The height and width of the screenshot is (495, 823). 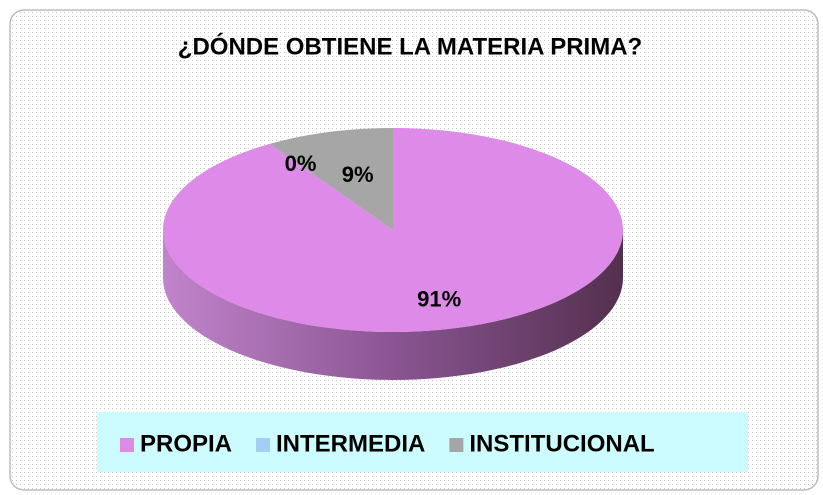 What do you see at coordinates (439, 298) in the screenshot?
I see `data-label: 91%` at bounding box center [439, 298].